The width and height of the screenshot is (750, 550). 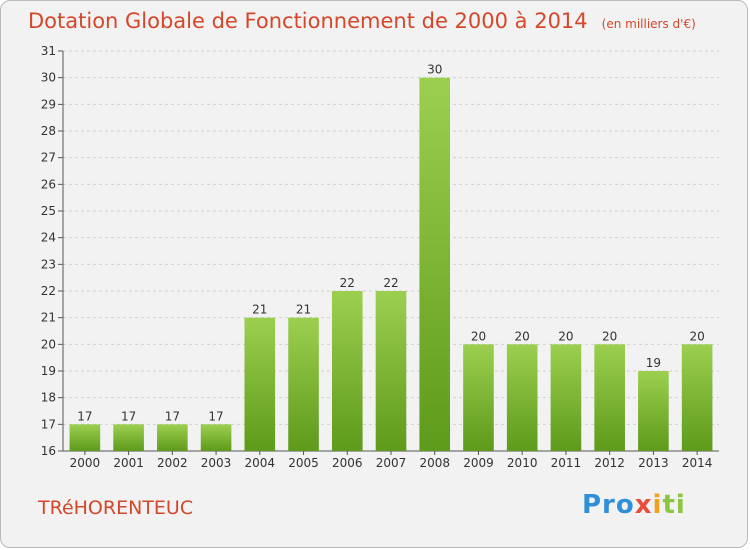 What do you see at coordinates (48, 371) in the screenshot?
I see `y-tick-label: 19` at bounding box center [48, 371].